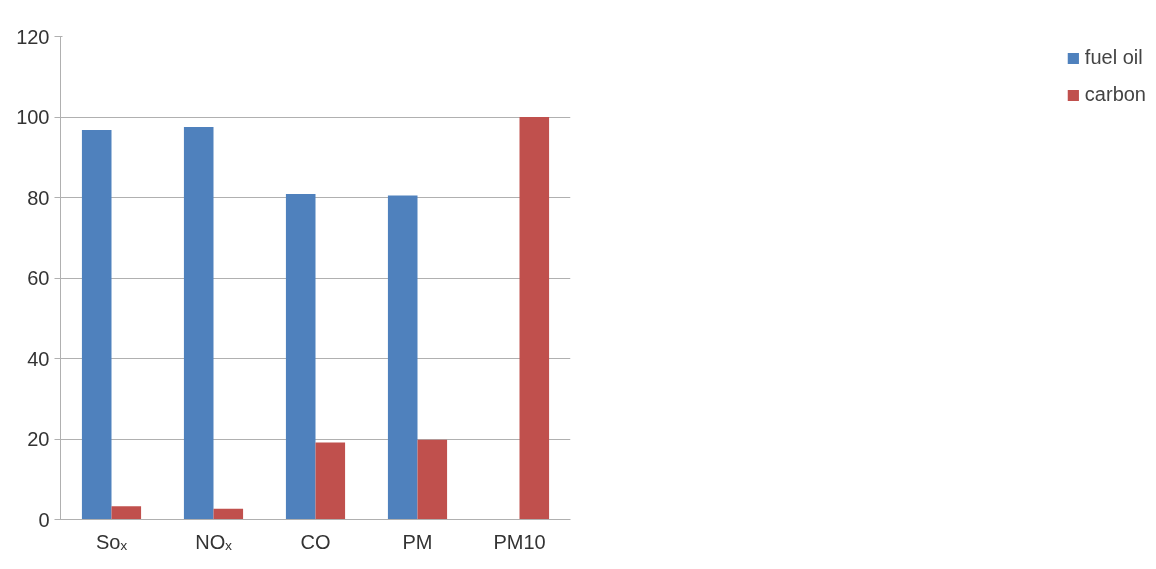 The image size is (1156, 569). What do you see at coordinates (33, 36) in the screenshot?
I see `y-tick-label: 120` at bounding box center [33, 36].